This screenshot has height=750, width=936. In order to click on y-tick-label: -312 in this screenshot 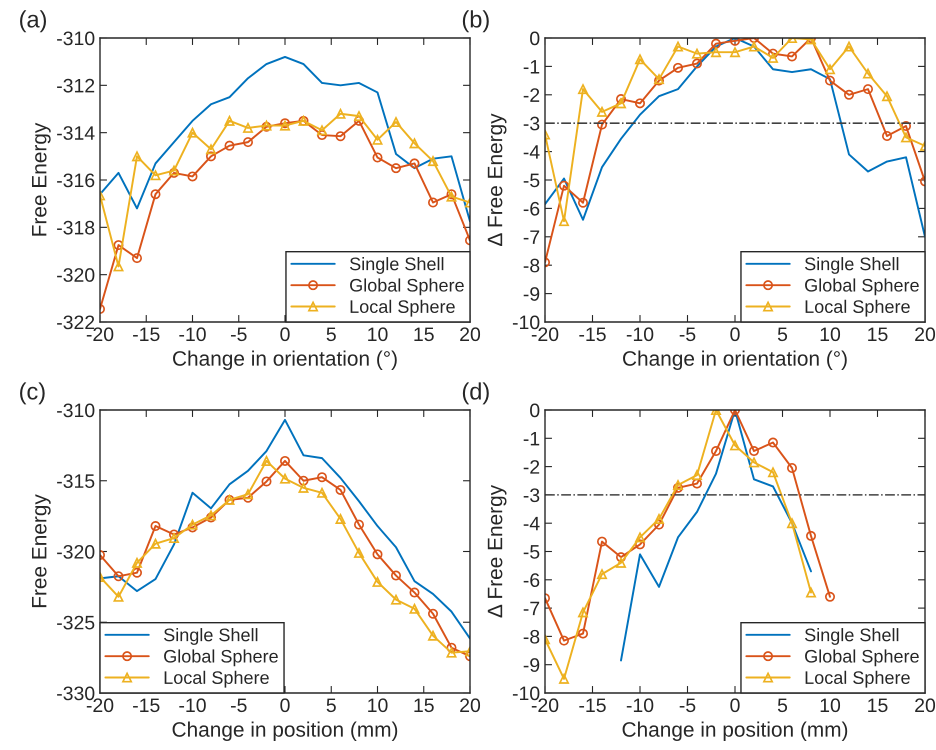, I will do `click(75, 85)`.